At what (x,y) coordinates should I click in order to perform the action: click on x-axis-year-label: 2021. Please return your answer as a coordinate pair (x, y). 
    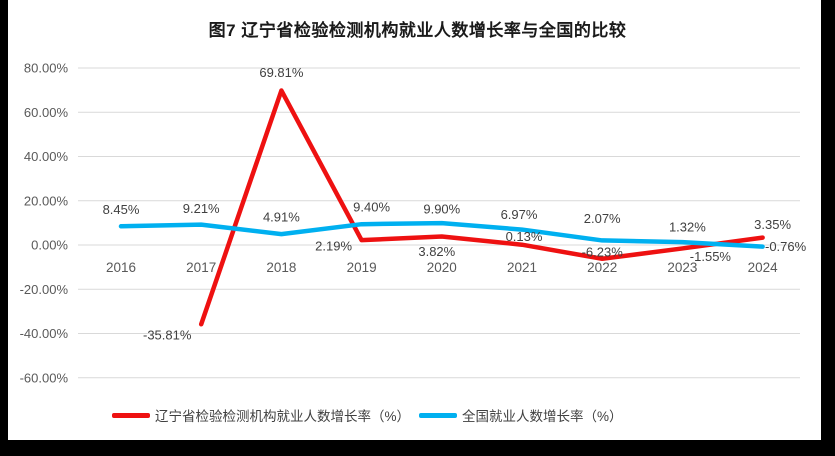
    Looking at the image, I should click on (522, 267).